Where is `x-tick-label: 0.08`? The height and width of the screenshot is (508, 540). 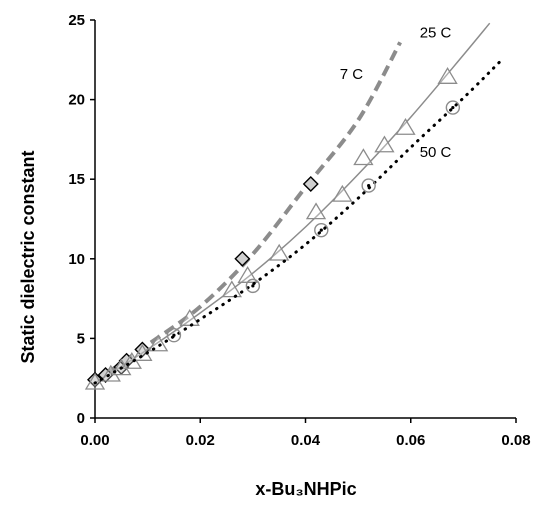 x-tick-label: 0.08 is located at coordinates (515, 440).